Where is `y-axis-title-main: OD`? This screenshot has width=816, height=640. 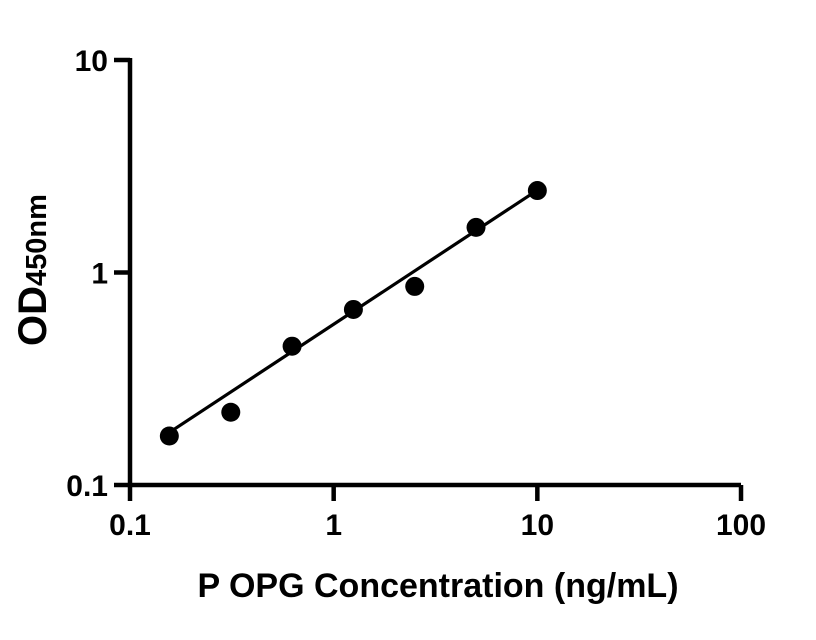
y-axis-title-main: OD is located at coordinates (33, 316).